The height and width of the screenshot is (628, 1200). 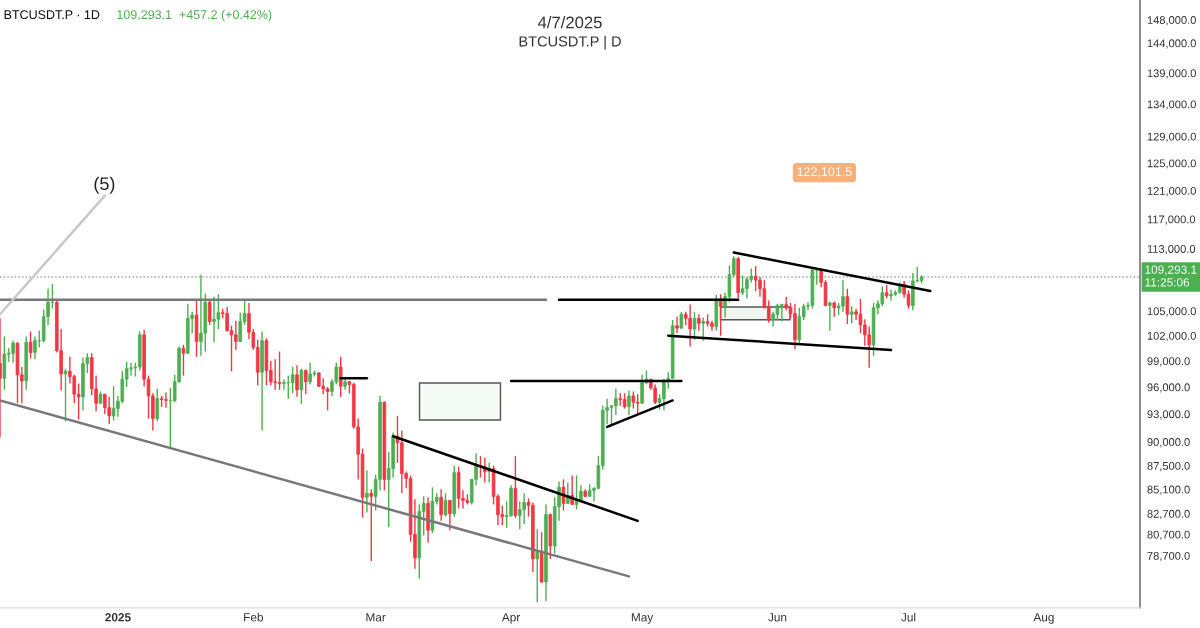 What do you see at coordinates (1168, 535) in the screenshot?
I see `y-tick-label: 80,700.0` at bounding box center [1168, 535].